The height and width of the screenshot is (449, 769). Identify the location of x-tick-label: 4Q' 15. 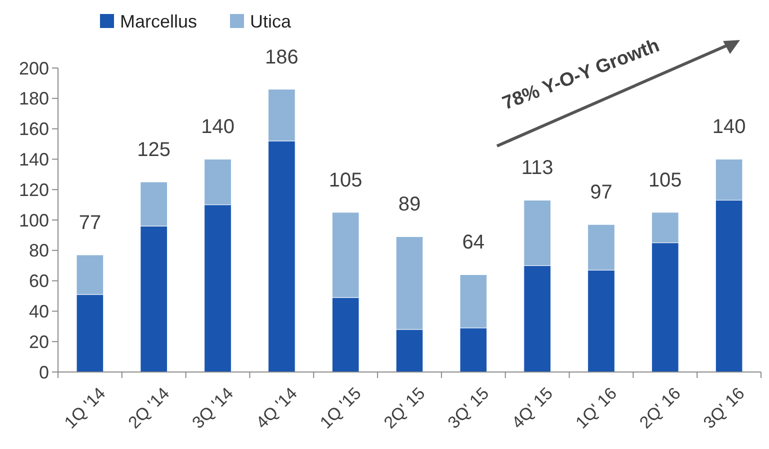
(532, 408).